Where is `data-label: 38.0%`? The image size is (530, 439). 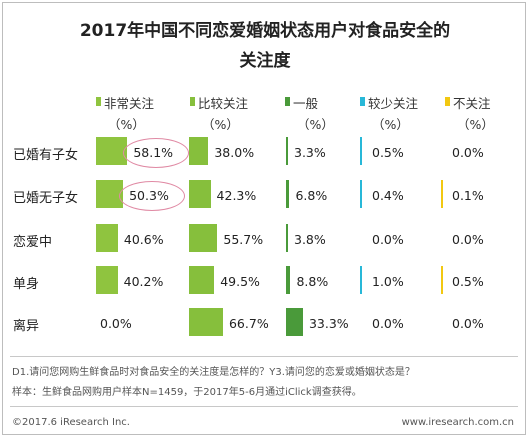
data-label: 38.0% is located at coordinates (234, 152).